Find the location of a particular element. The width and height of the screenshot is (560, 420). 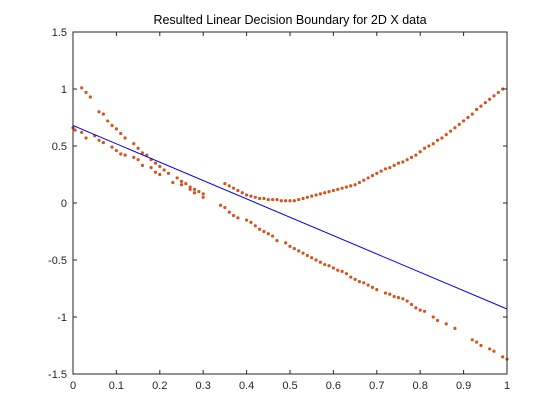

x-tick-label: 0 is located at coordinates (73, 386).